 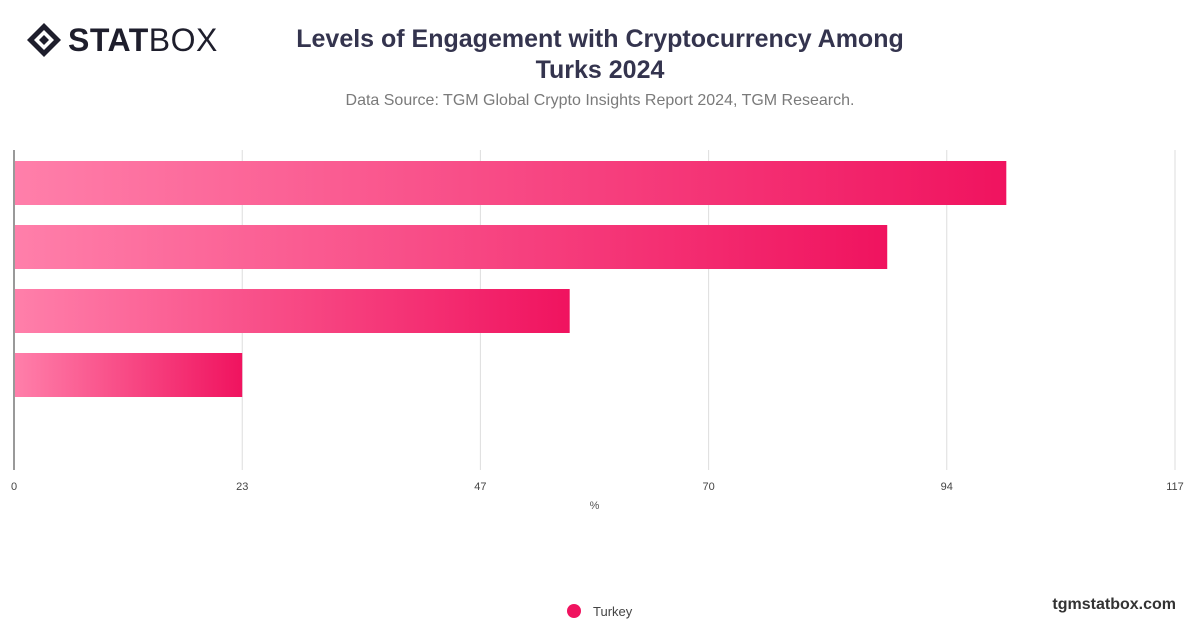 What do you see at coordinates (14, 487) in the screenshot?
I see `x-tick-label: 0` at bounding box center [14, 487].